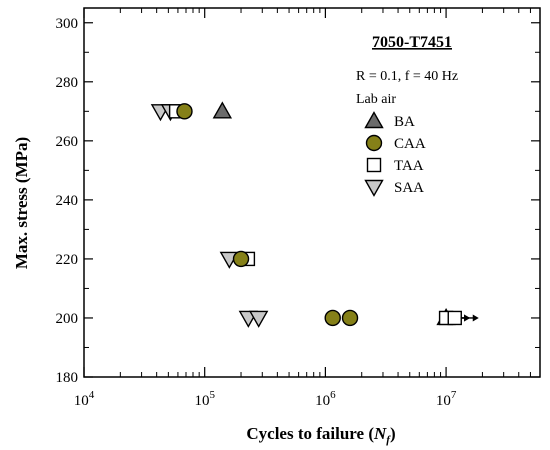 The width and height of the screenshot is (550, 450). What do you see at coordinates (412, 42) in the screenshot?
I see `chart-title: 7050-T7451` at bounding box center [412, 42].